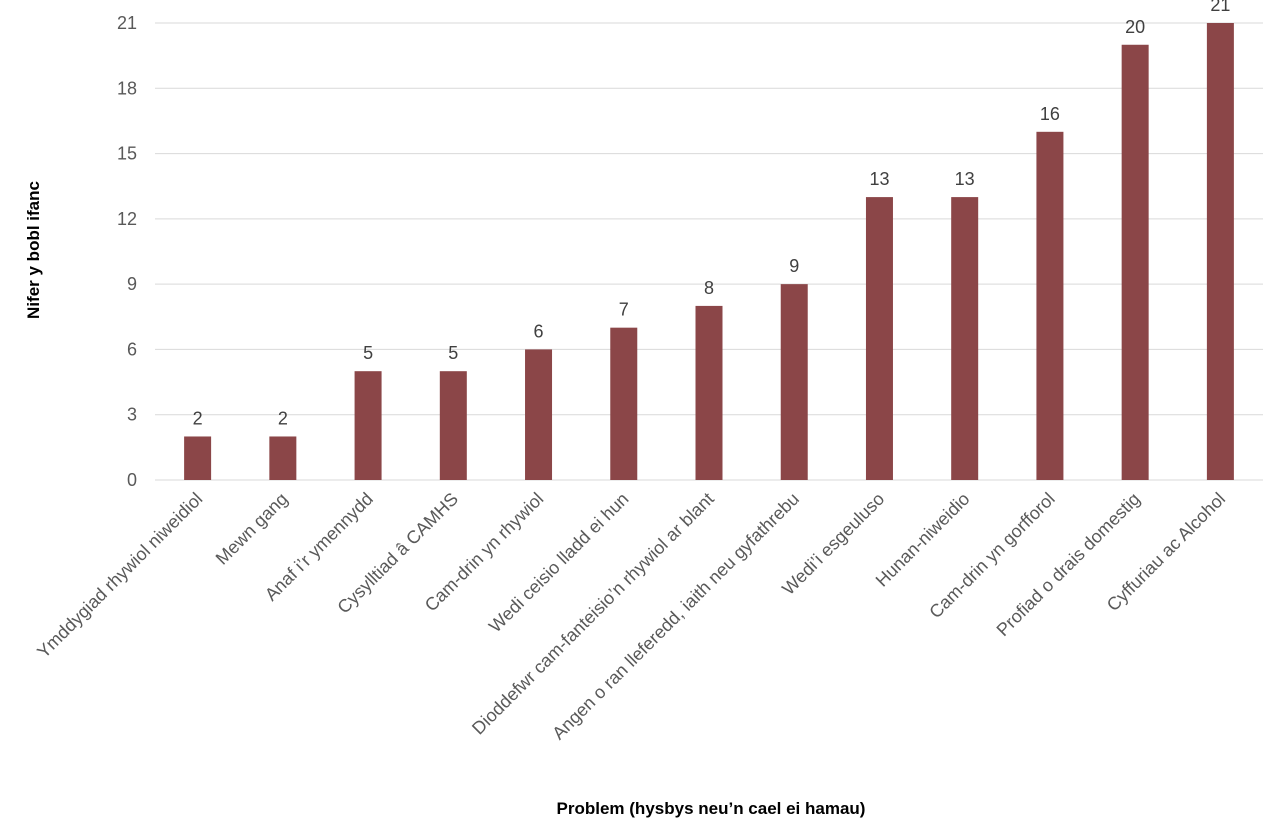  I want to click on x-tick-label: Mewn gang, so click(252, 529).